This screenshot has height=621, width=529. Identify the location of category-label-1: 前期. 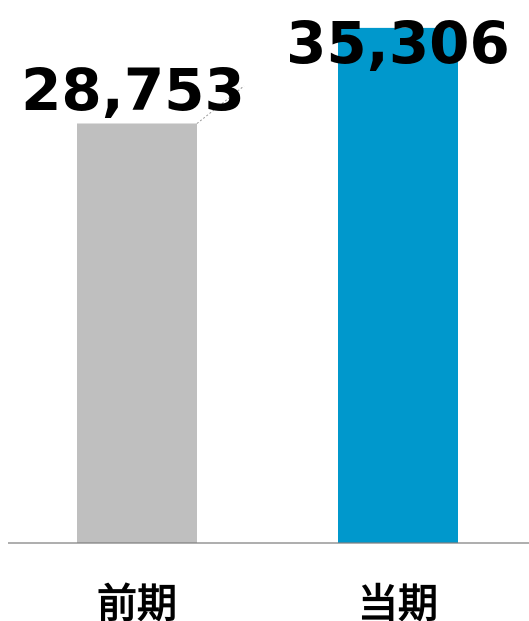
(137, 601).